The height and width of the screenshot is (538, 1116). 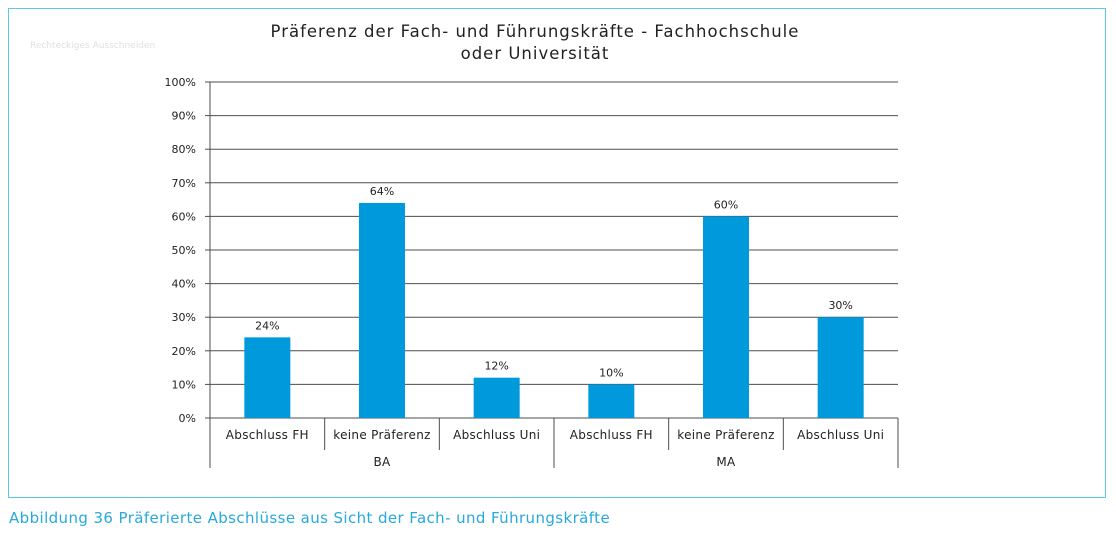 What do you see at coordinates (382, 191) in the screenshot?
I see `data-label: 64%` at bounding box center [382, 191].